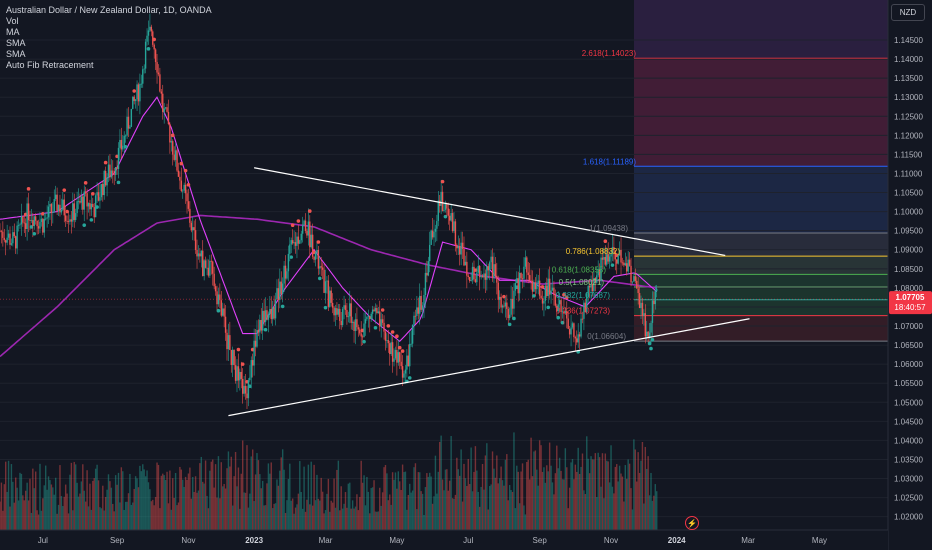 The image size is (932, 550). What do you see at coordinates (12, 21) in the screenshot?
I see `indicator-vol: Vol` at bounding box center [12, 21].